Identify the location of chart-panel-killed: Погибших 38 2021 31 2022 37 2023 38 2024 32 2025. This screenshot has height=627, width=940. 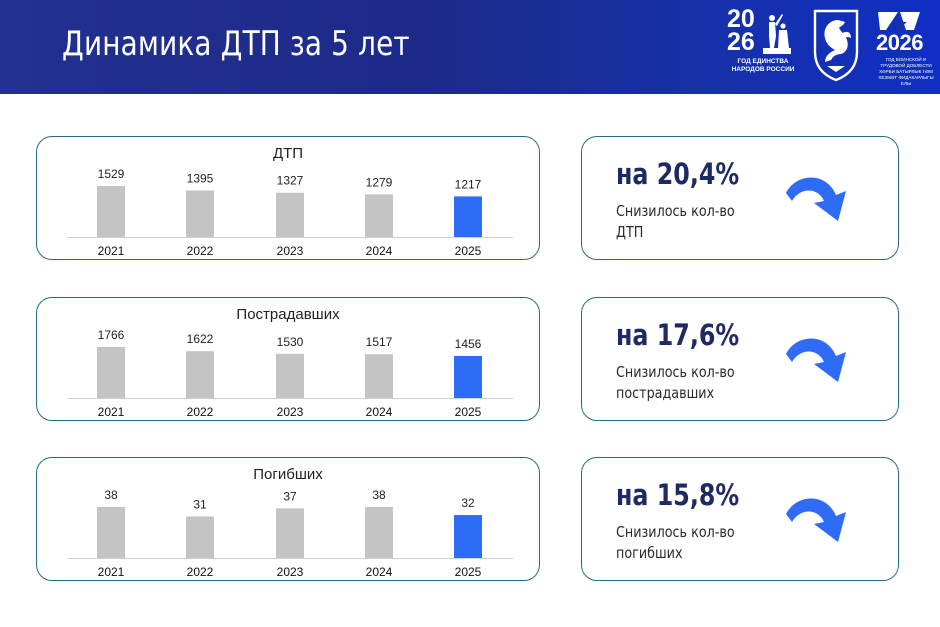
(288, 519).